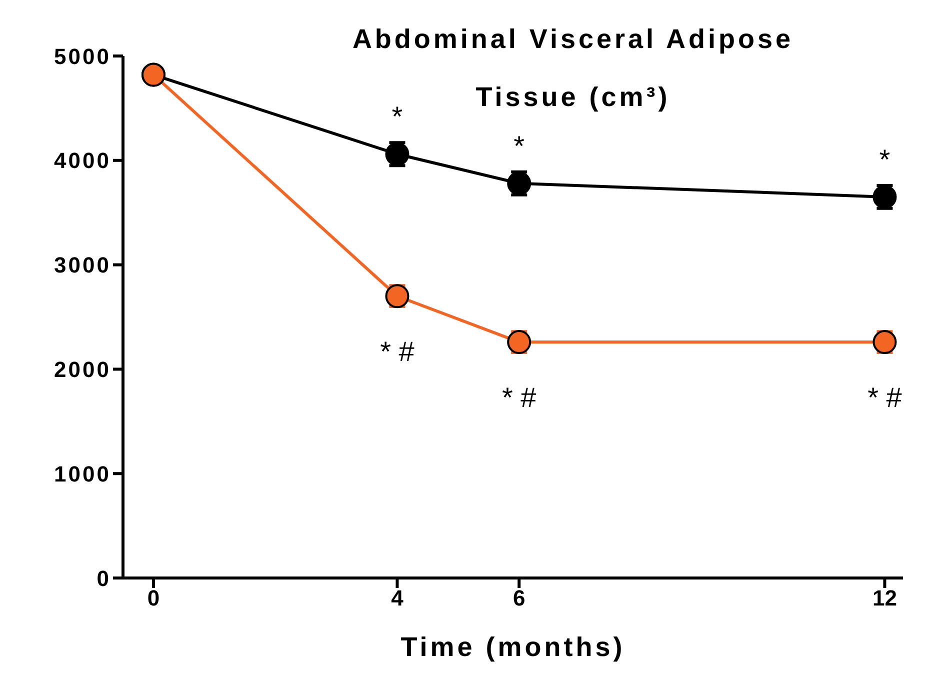 The height and width of the screenshot is (693, 935). I want to click on y-tick-label: 4000, so click(82, 161).